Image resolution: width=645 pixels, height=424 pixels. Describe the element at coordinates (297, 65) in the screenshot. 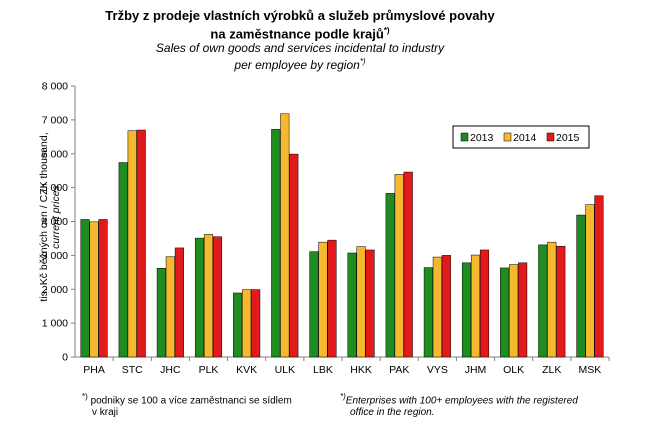

I see `title-en-line2: per employee by region` at that location.